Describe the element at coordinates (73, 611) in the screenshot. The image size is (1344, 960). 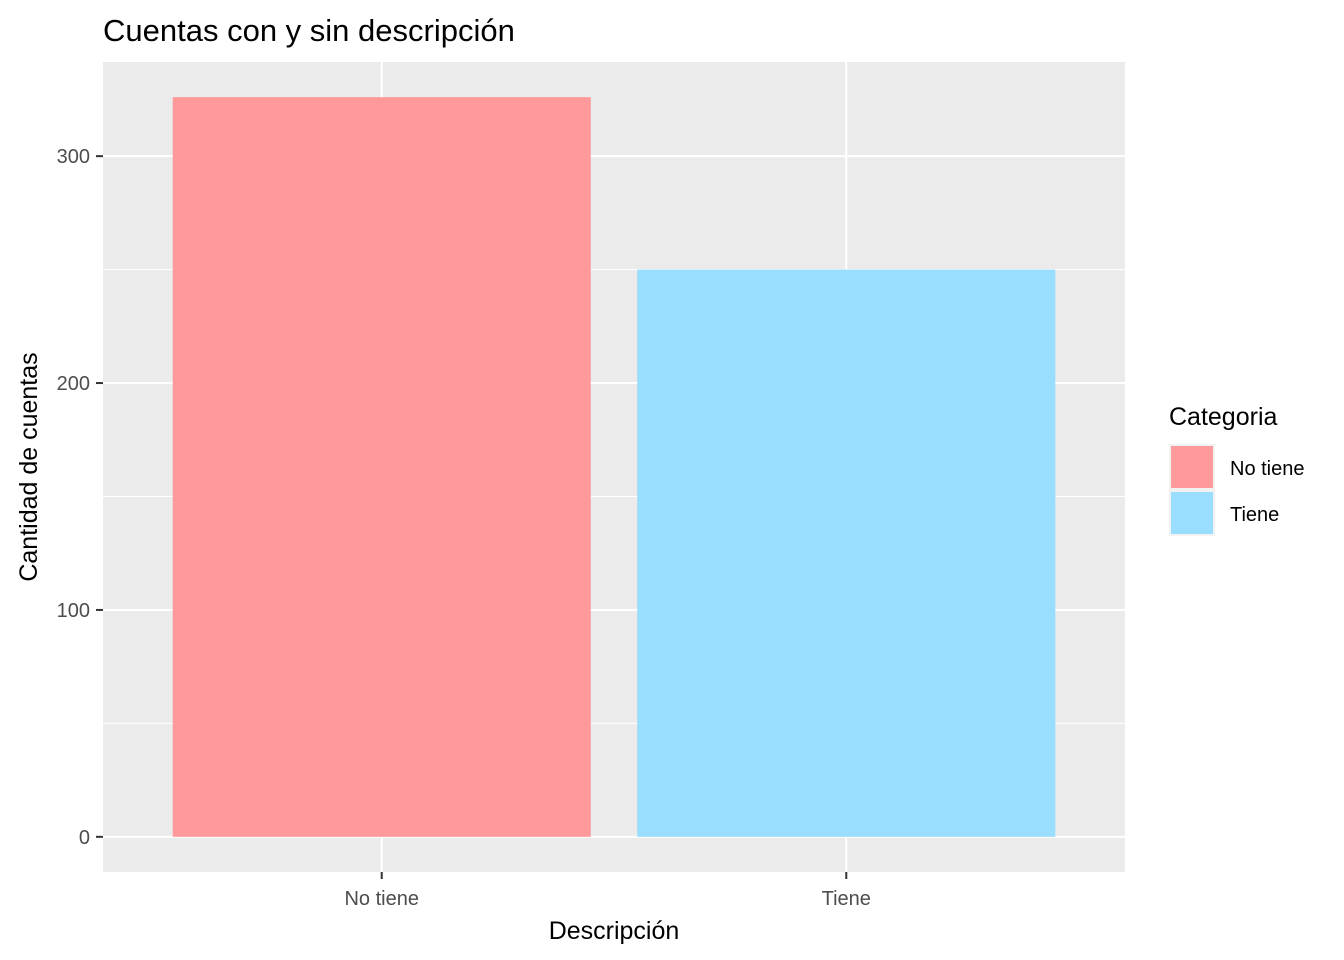
I see `y-tick-label: 100` at that location.